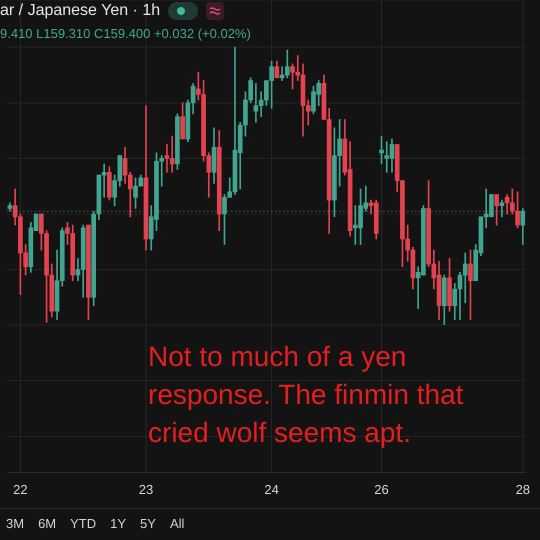  I want to click on text: 1Y, so click(118, 523).